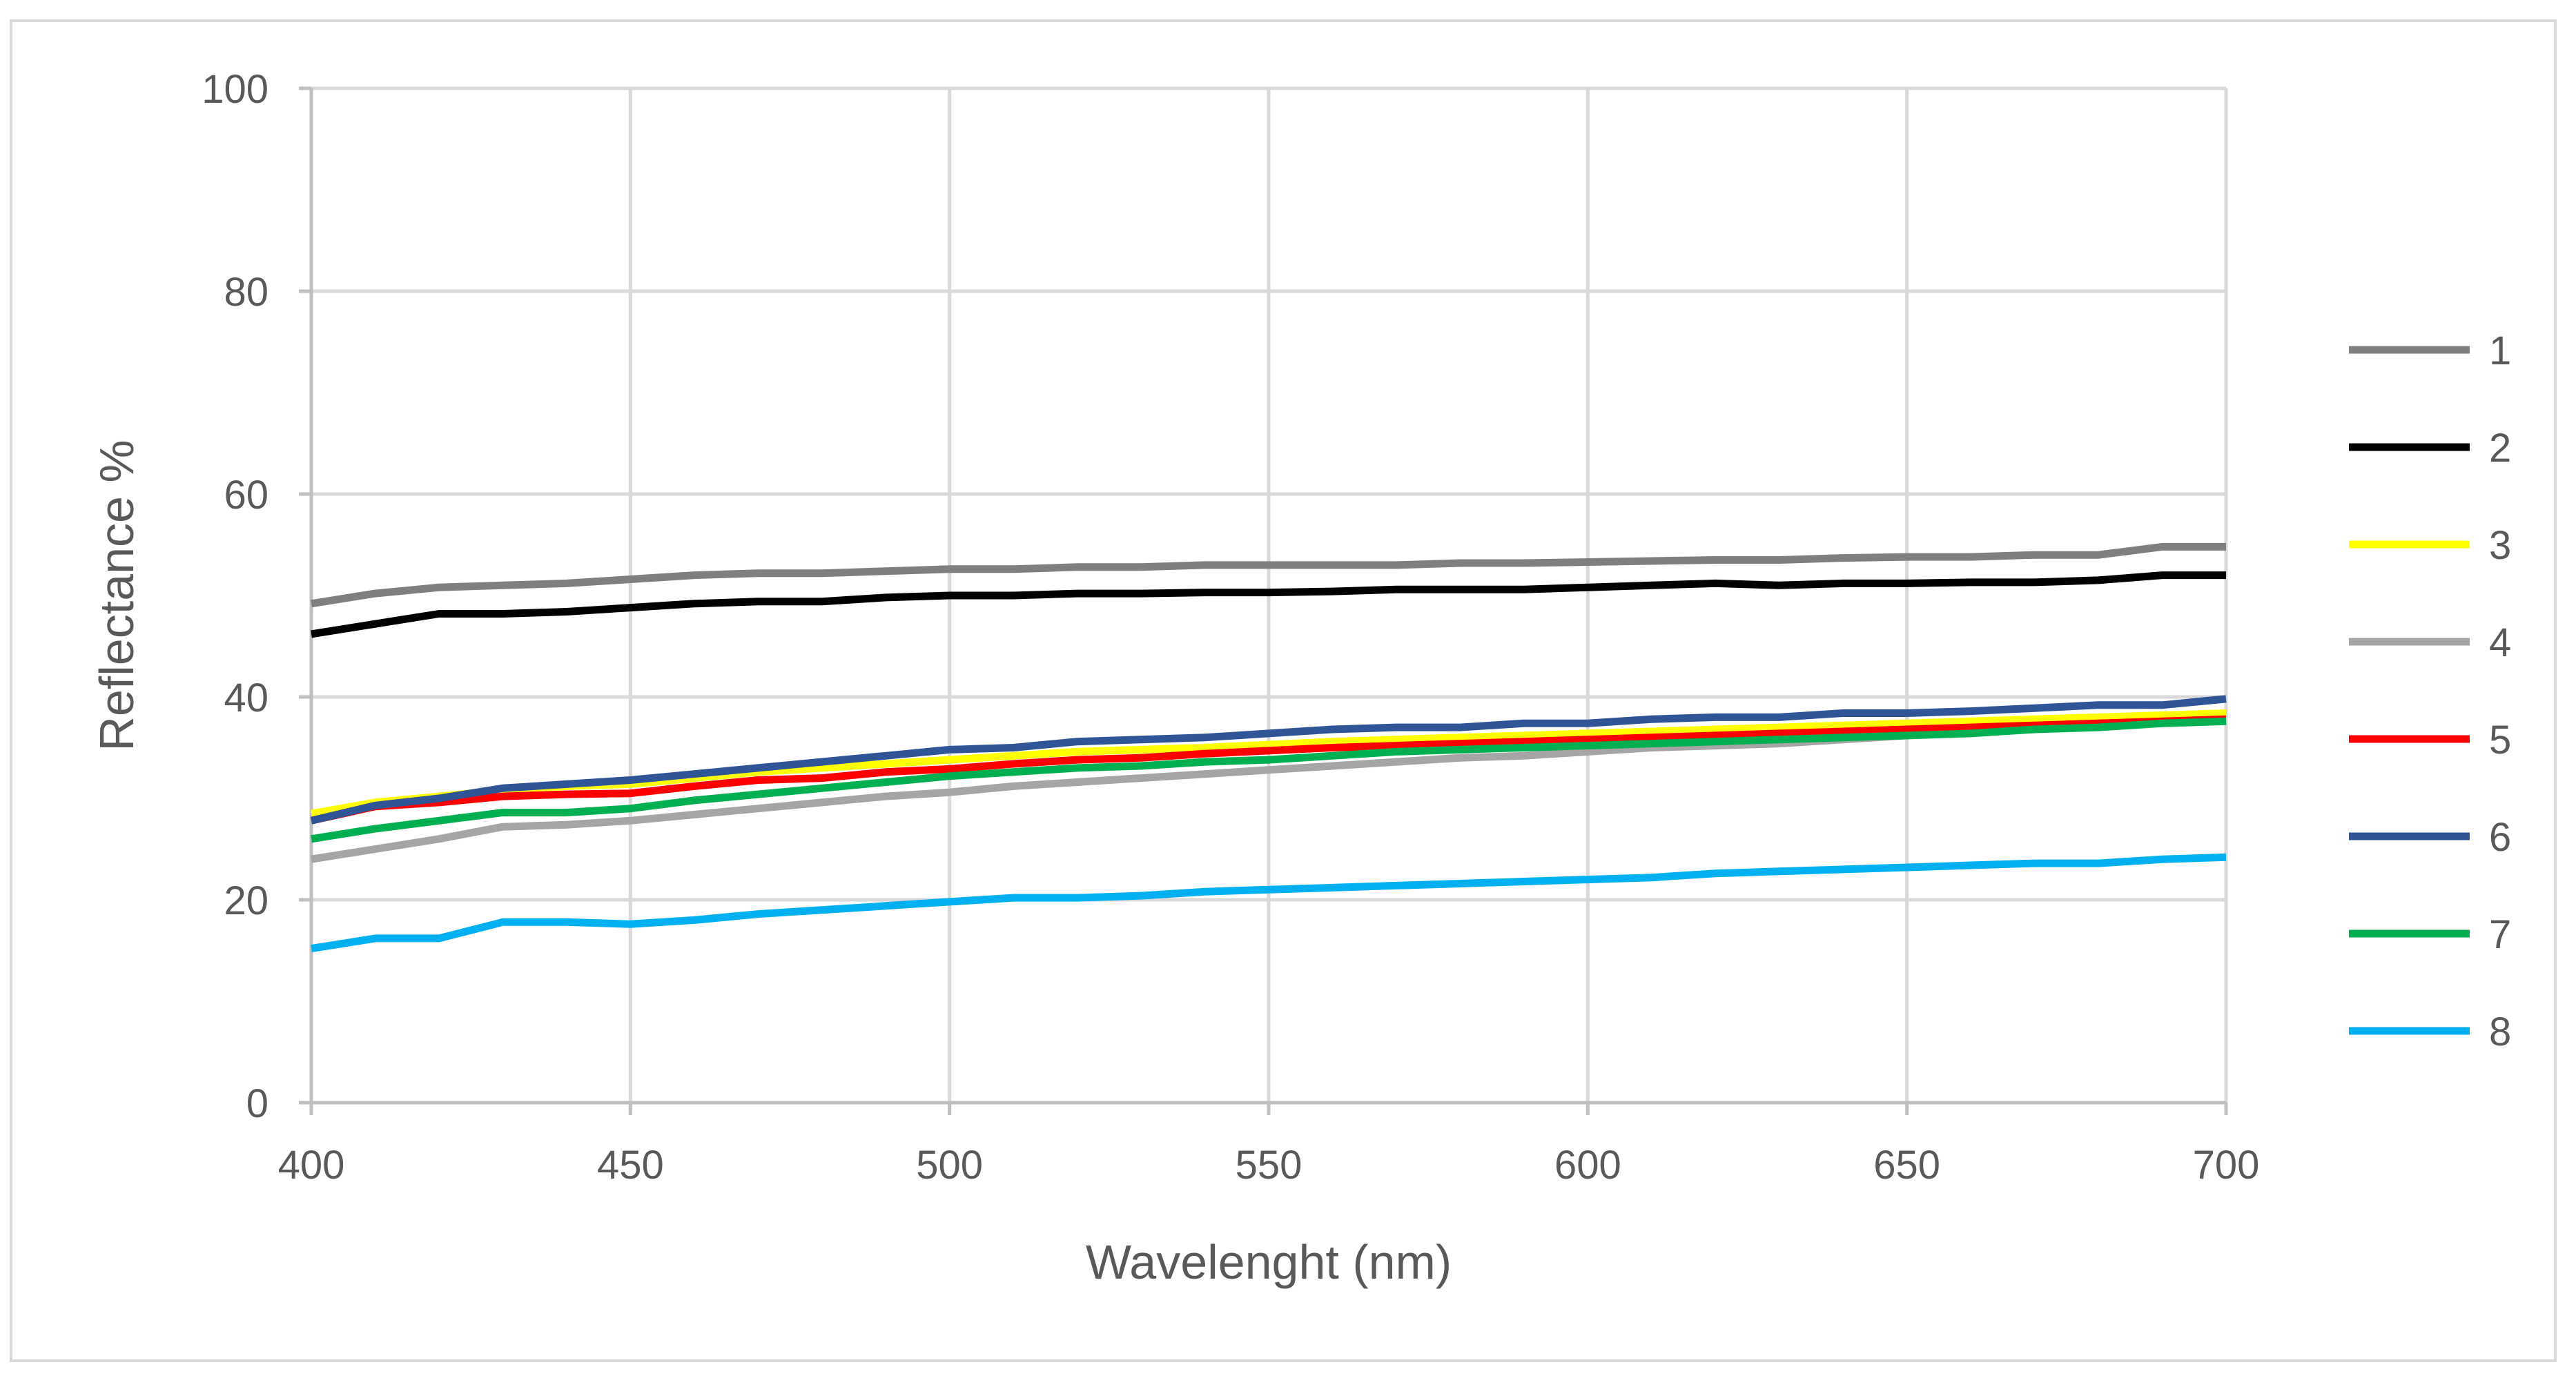  I want to click on legend-label-7: 7, so click(2500, 935).